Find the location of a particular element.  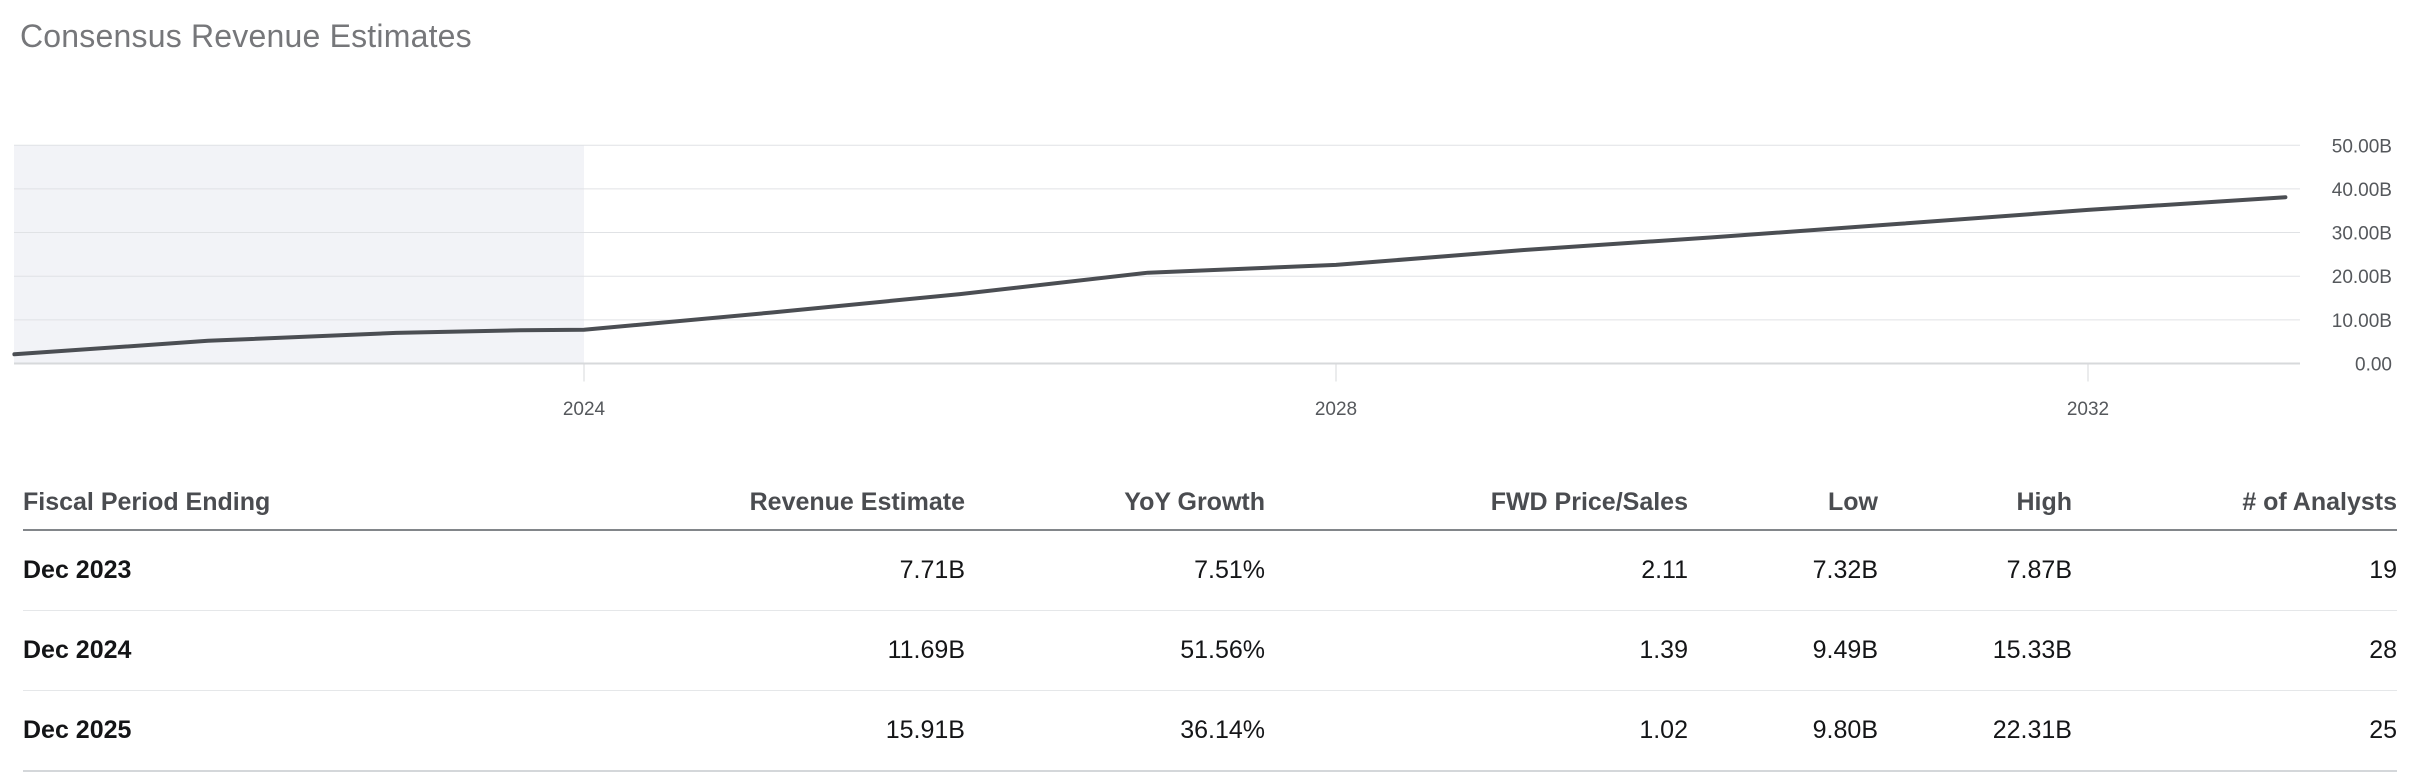

cell-analysts: 19 is located at coordinates (2234, 570).